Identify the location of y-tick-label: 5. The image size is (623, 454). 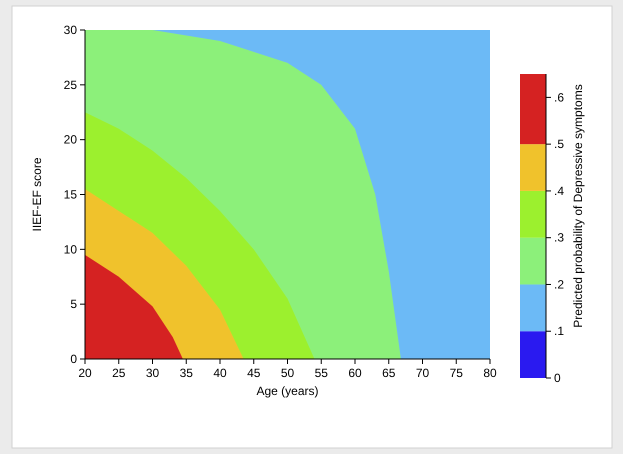
(74, 304).